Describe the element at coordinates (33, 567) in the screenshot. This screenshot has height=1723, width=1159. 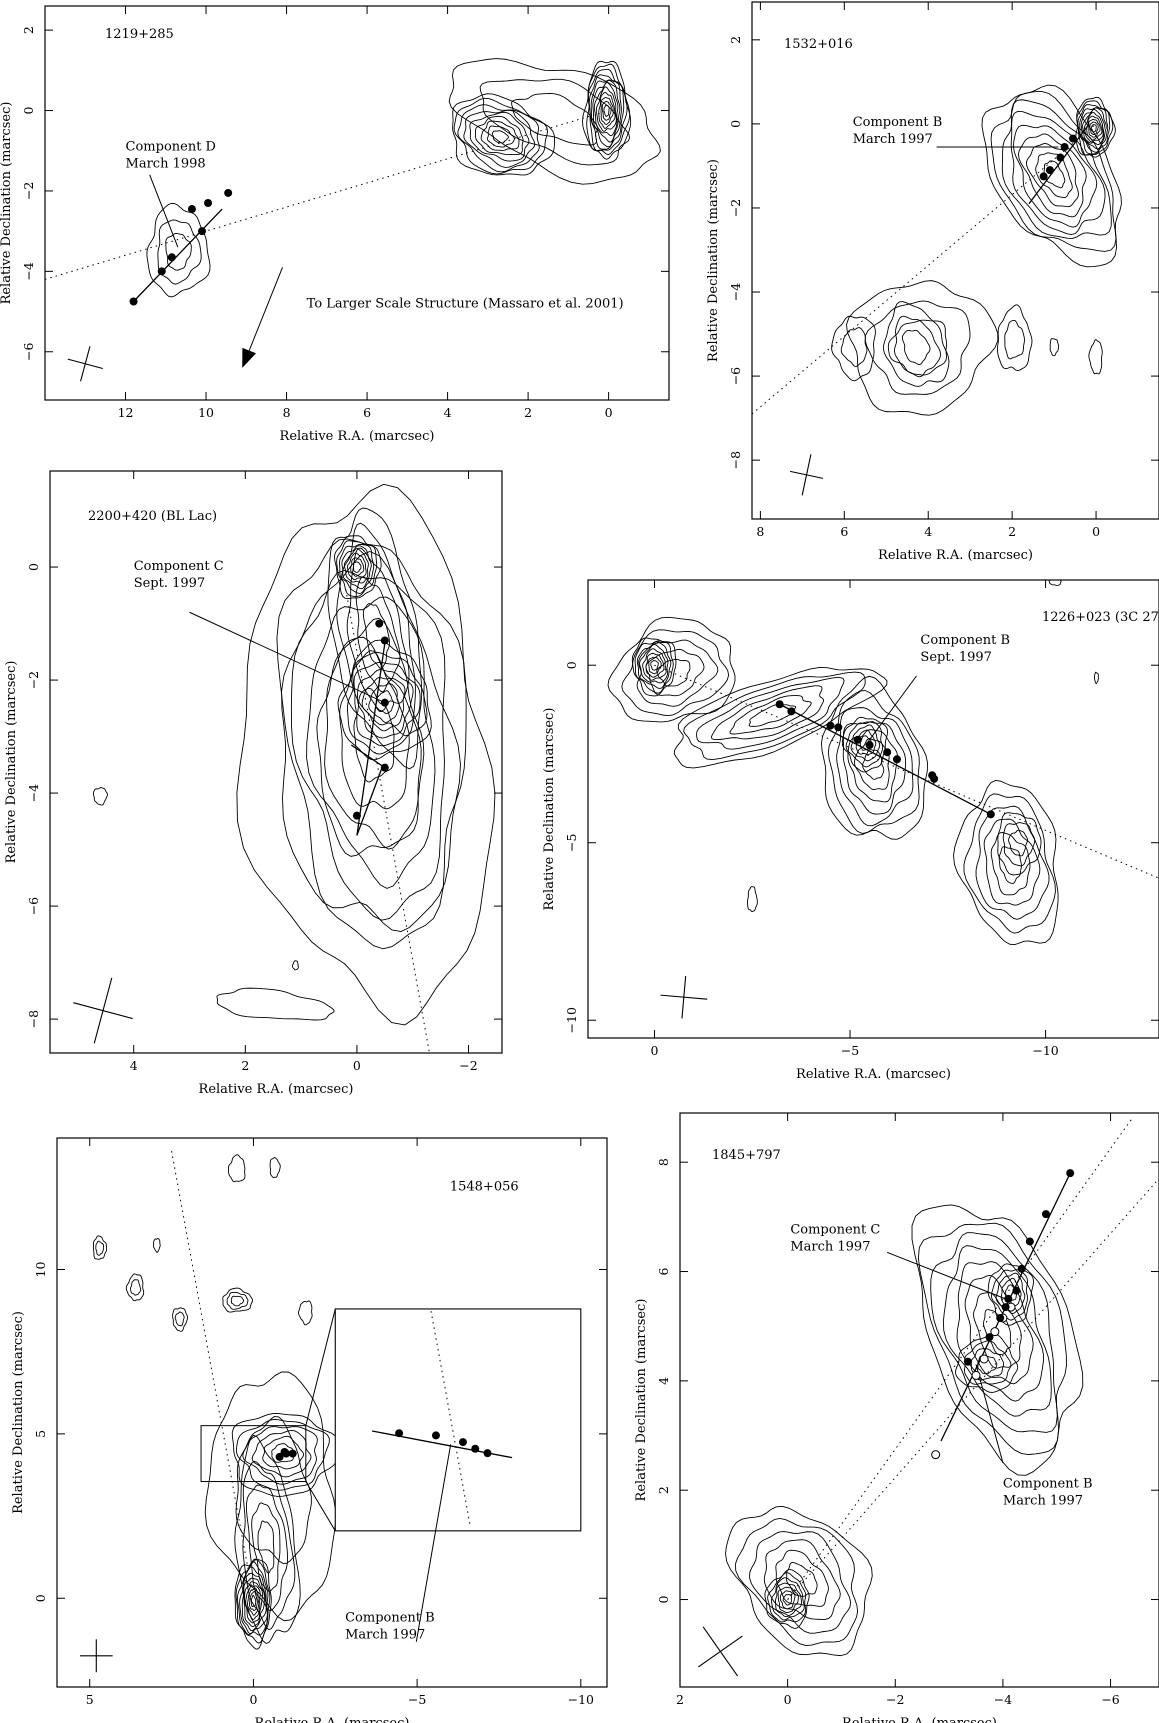
I see `y-tick-label: 0` at that location.